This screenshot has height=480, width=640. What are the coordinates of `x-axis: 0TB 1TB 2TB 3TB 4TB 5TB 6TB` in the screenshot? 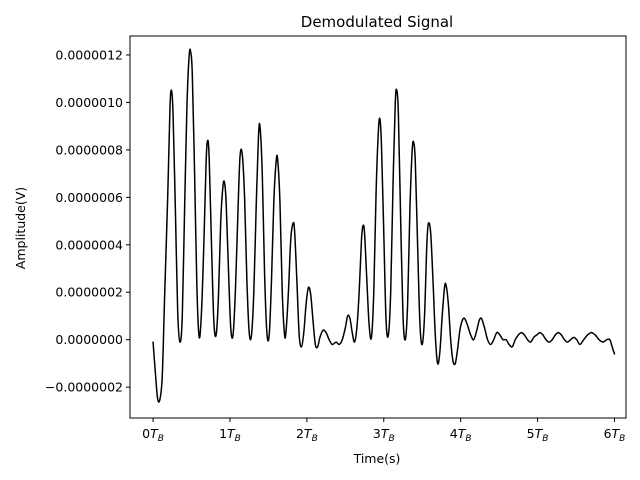 It's located at (383, 431).